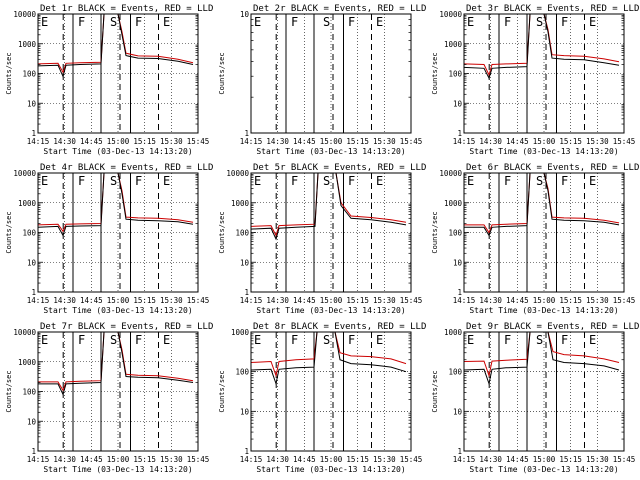  Describe the element at coordinates (597, 141) in the screenshot. I see `x-tick-label: 15:30` at that location.